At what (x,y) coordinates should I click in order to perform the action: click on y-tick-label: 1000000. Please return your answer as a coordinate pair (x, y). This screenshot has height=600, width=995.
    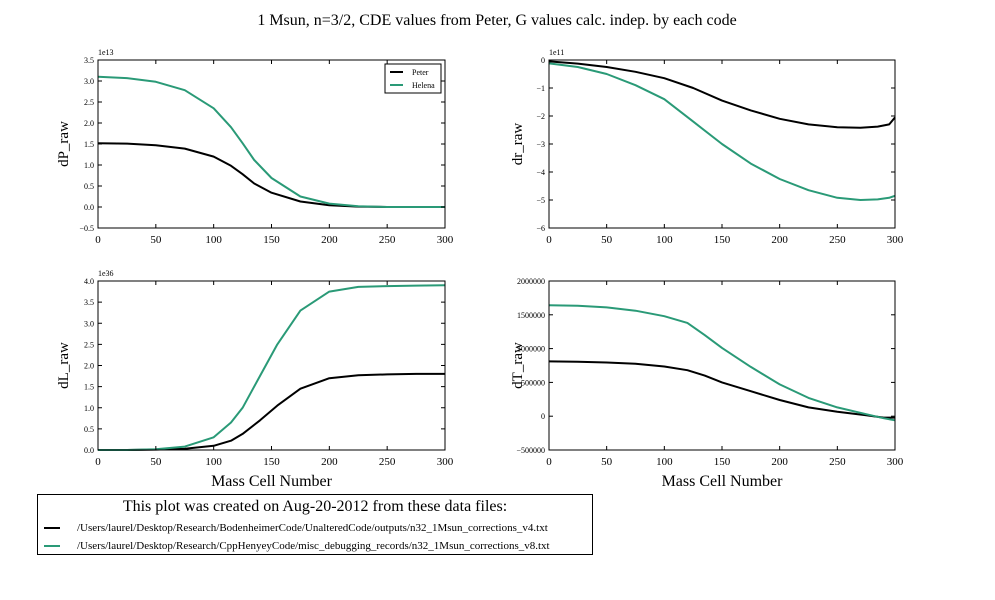
    Looking at the image, I should click on (531, 349).